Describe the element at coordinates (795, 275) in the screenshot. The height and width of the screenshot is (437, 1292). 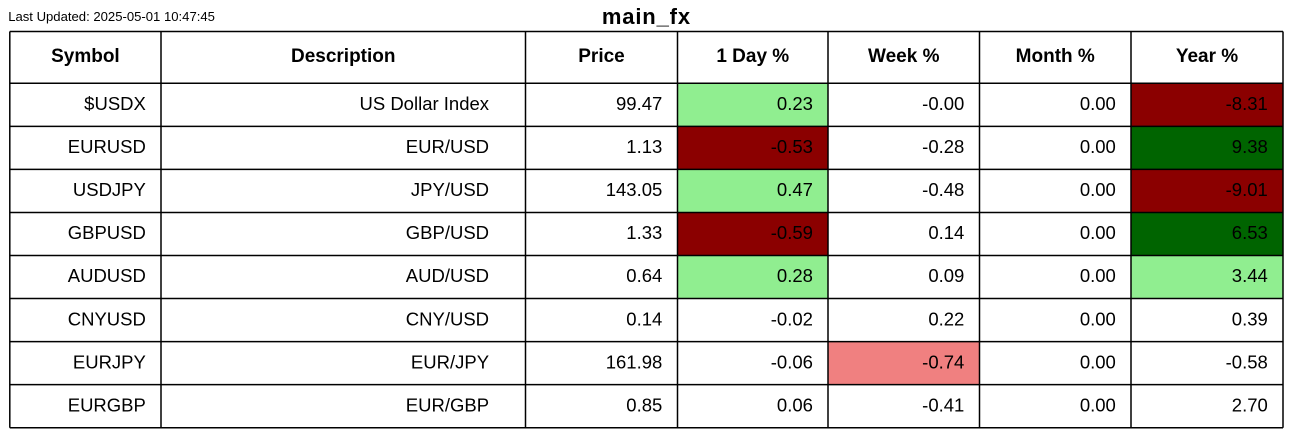
I see `svg-text: 0.28` at that location.